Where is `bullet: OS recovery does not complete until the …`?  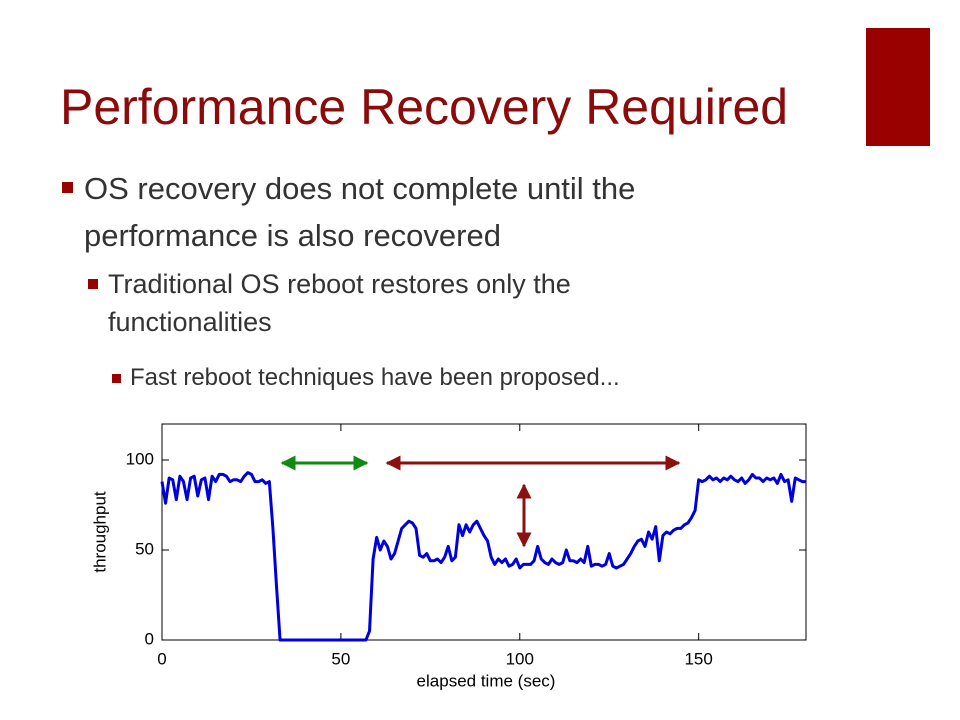
bullet: OS recovery does not complete until the … is located at coordinates (413, 212).